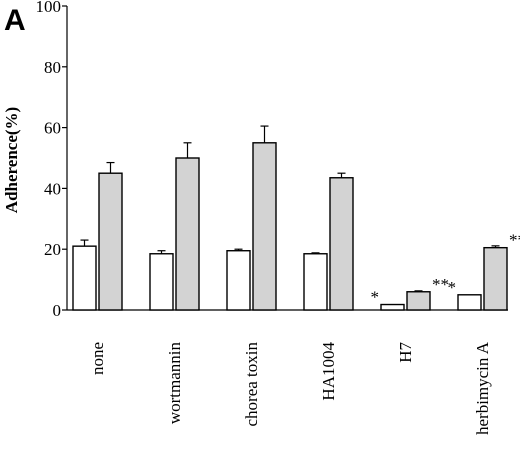  What do you see at coordinates (52, 249) in the screenshot?
I see `y-tick-label: 20` at bounding box center [52, 249].